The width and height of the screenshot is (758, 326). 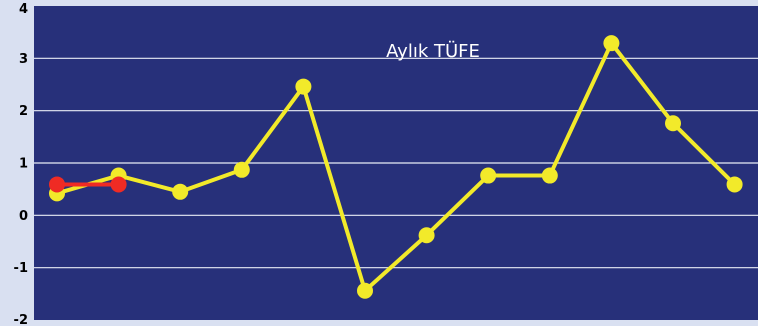 I want to click on y-tick-label: 1, so click(x=23, y=164).